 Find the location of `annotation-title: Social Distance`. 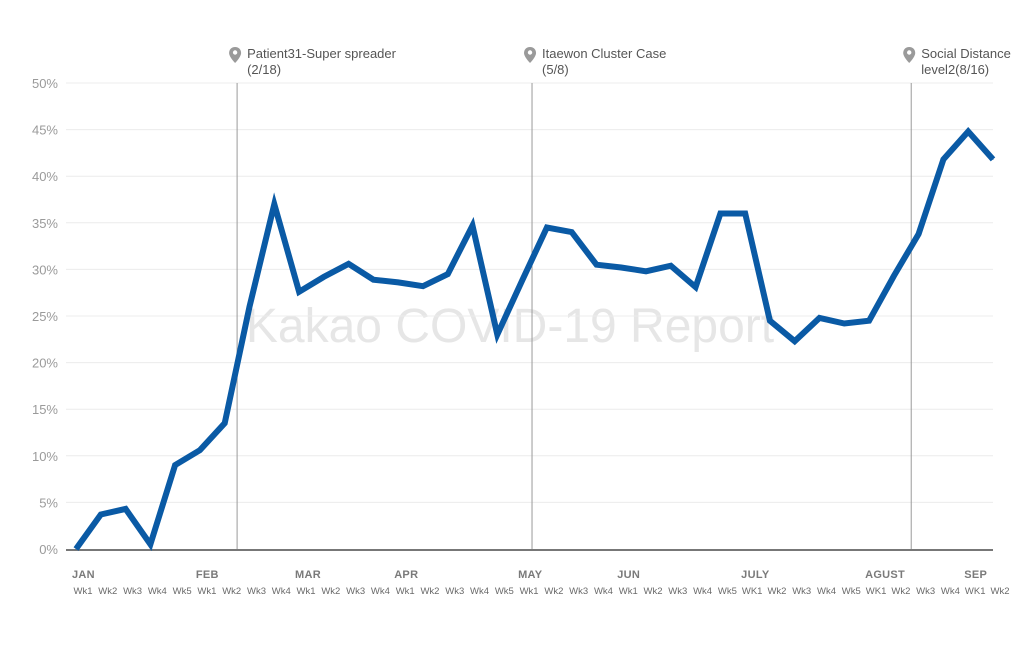

annotation-title: Social Distance is located at coordinates (966, 53).